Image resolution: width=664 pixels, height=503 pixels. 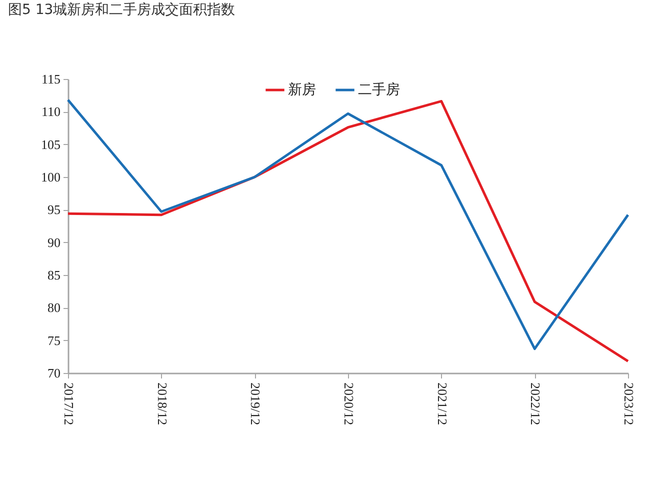 I want to click on x-tick-label: 2020/12, so click(x=349, y=404).